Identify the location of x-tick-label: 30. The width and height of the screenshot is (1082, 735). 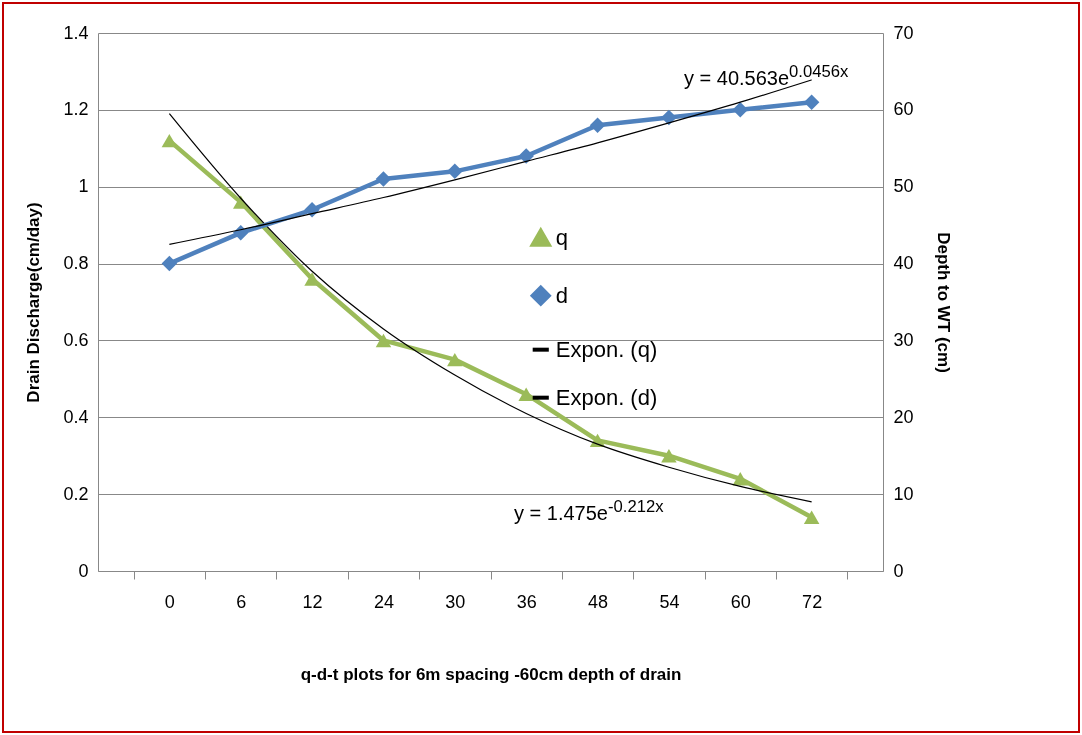
(455, 601).